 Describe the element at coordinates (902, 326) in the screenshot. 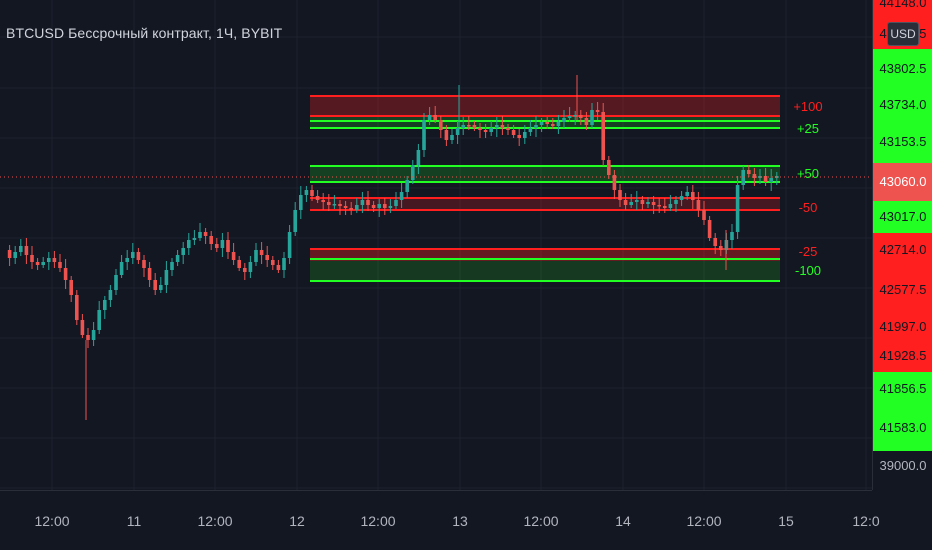

I see `price-label: 41997.0` at that location.